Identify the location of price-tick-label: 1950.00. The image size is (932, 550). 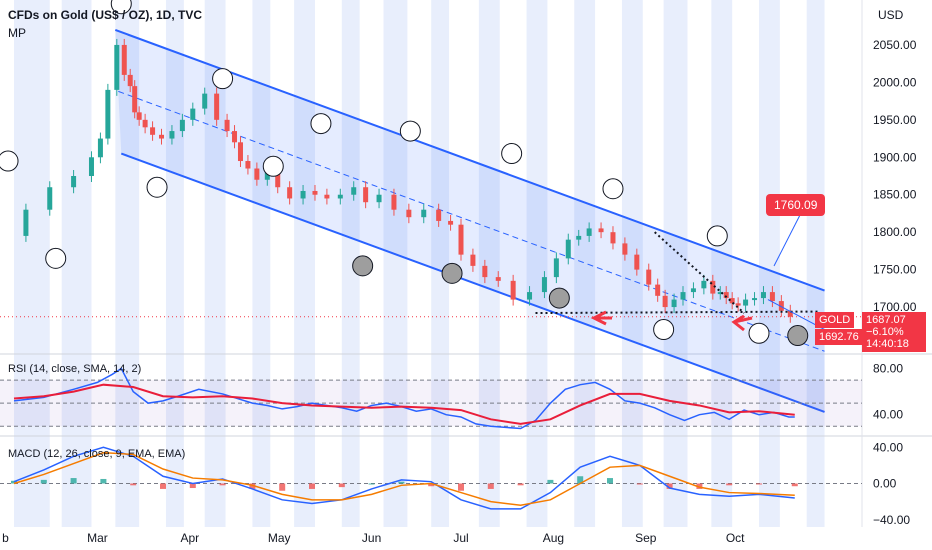
(895, 120).